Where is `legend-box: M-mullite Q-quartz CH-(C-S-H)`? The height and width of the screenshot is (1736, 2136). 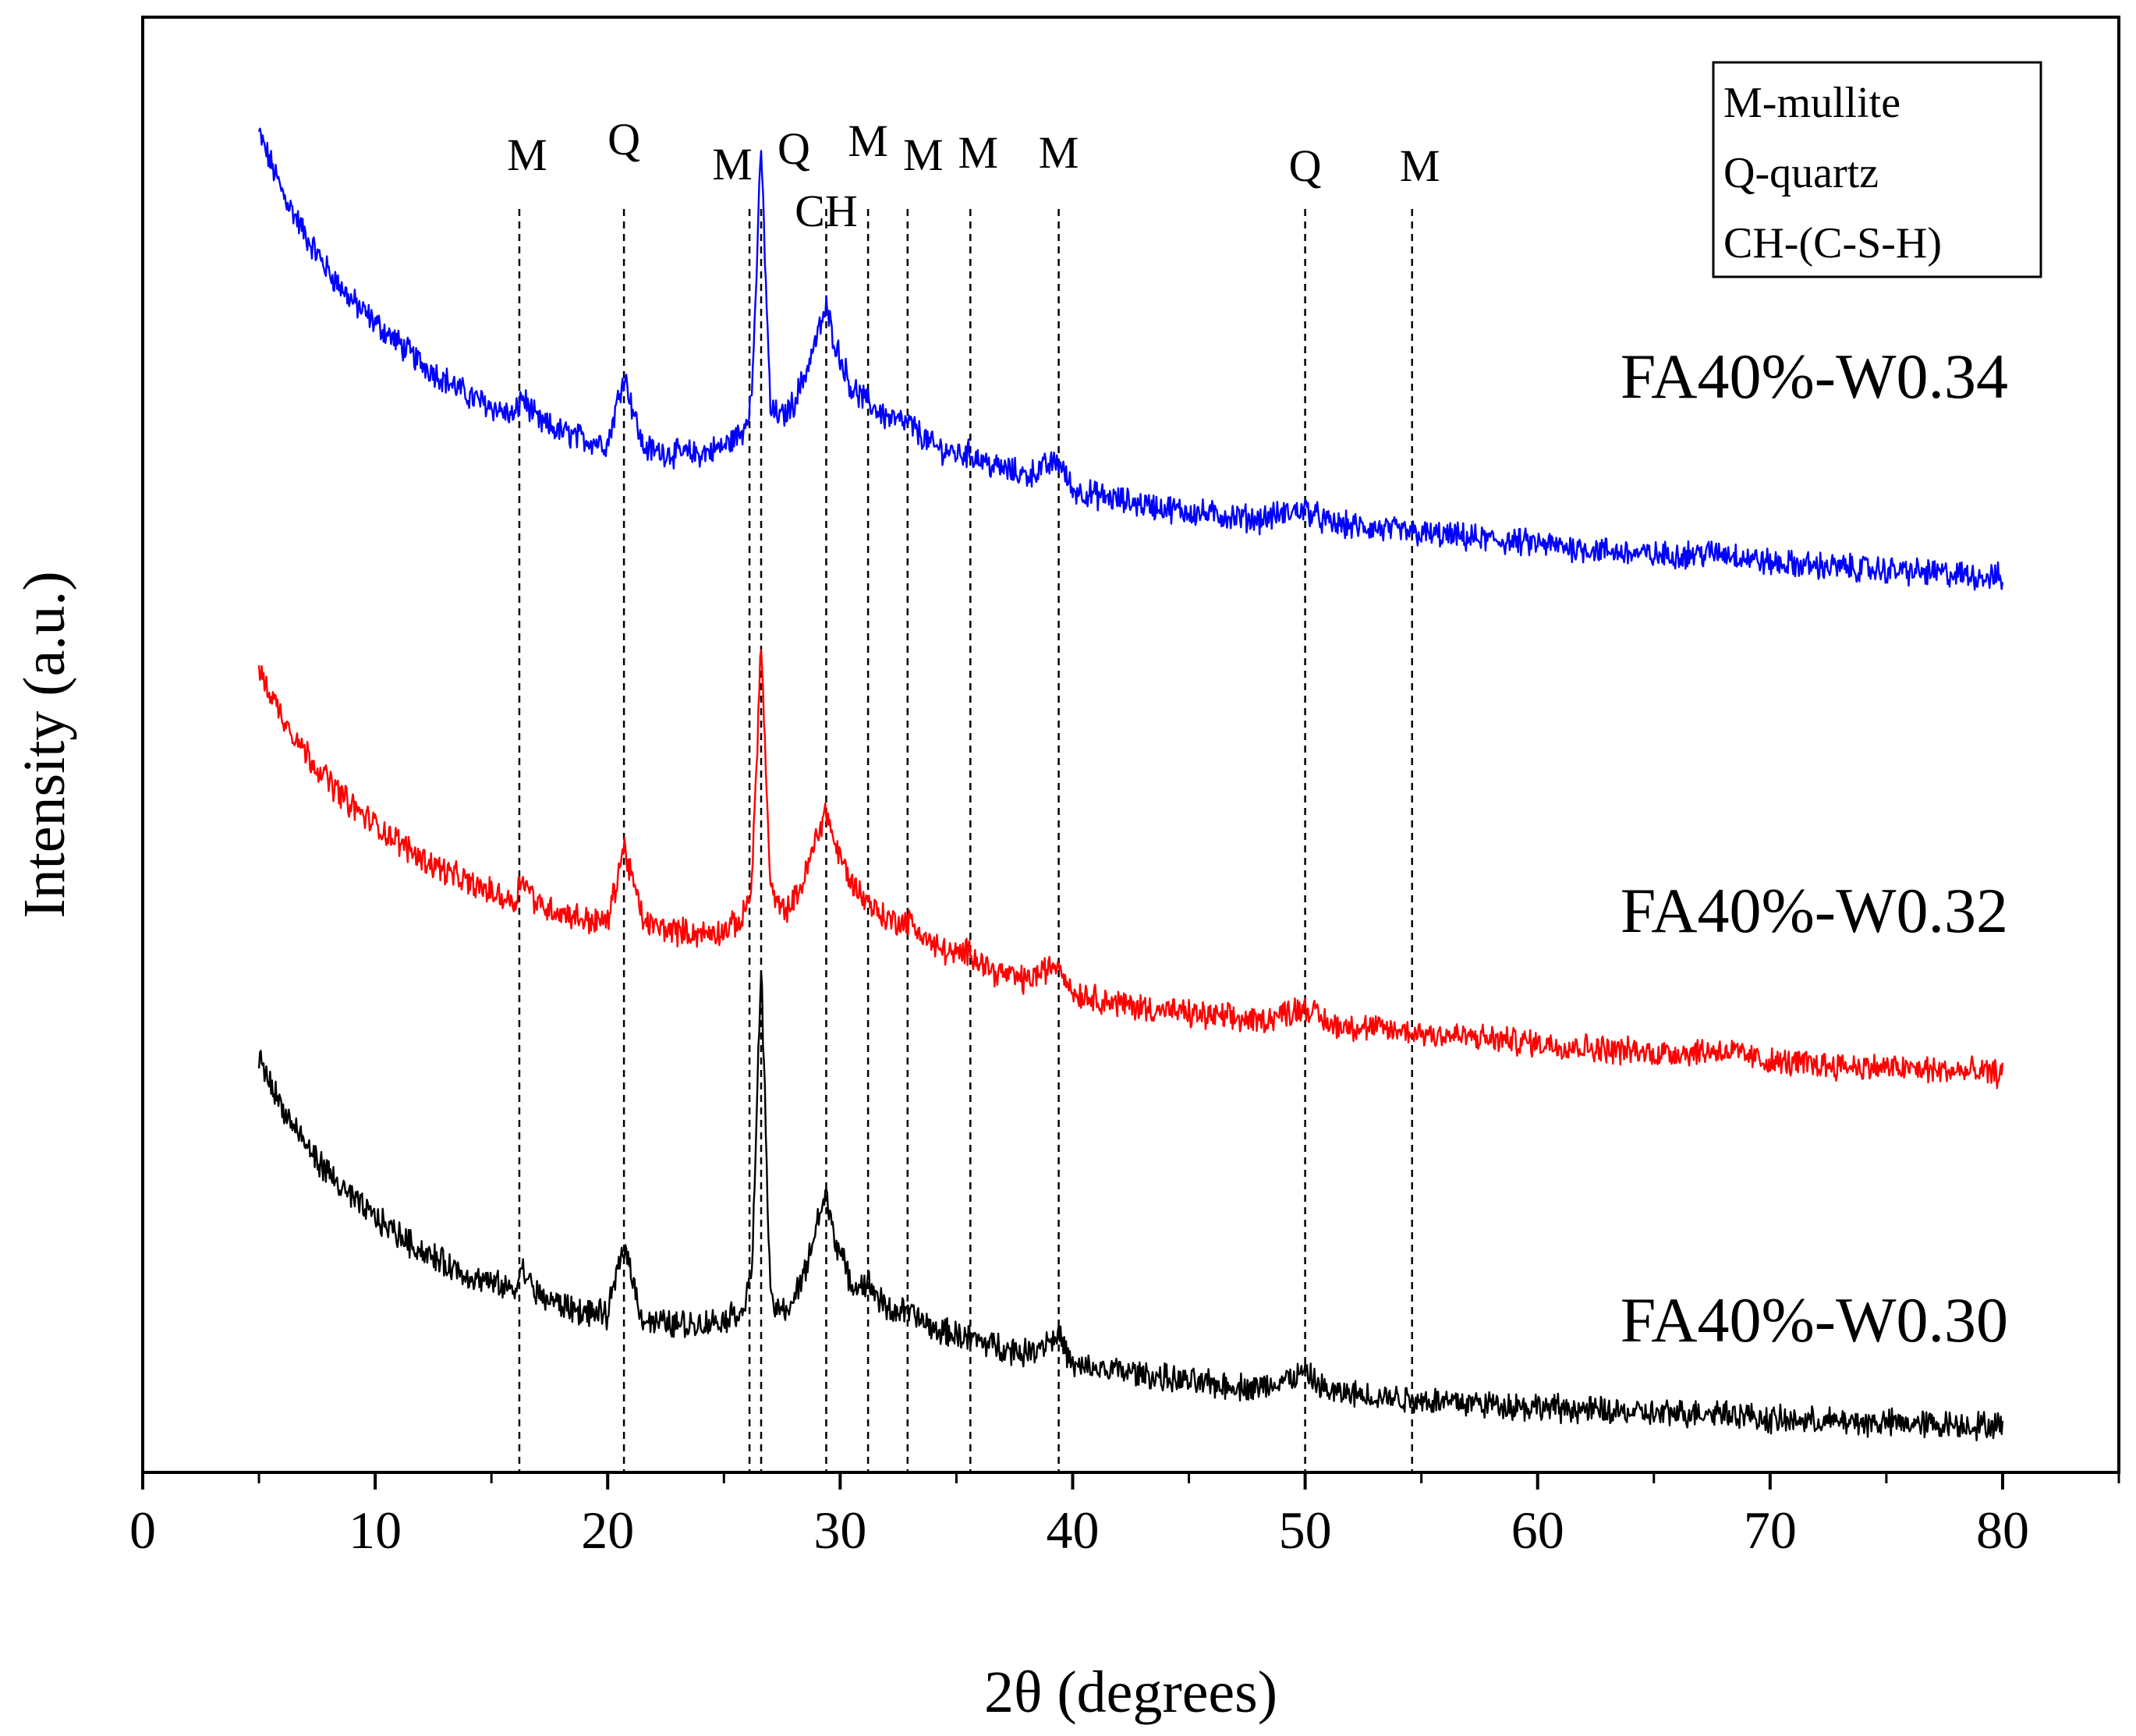 legend-box: M-mullite Q-quartz CH-(C-S-H) is located at coordinates (1877, 169).